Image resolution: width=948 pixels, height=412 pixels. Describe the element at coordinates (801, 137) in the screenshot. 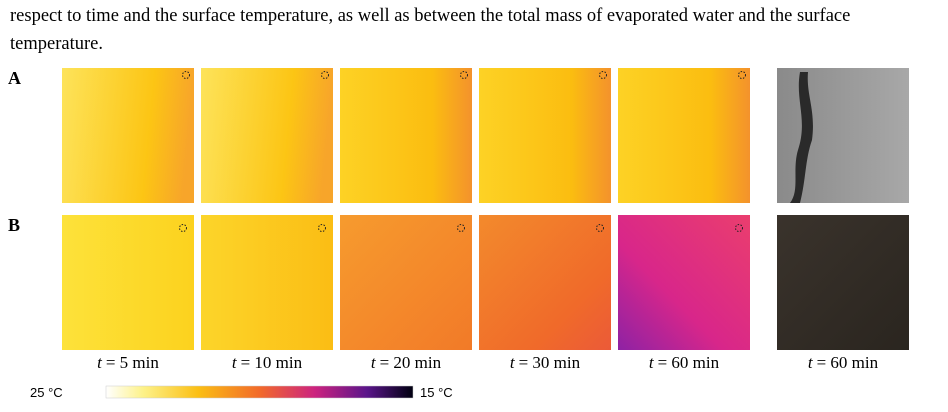

I see `photo-crack` at that location.